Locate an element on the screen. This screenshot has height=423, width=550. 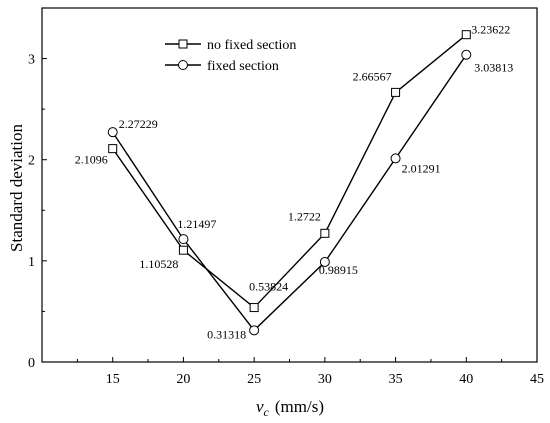
x-tick-label: 45 is located at coordinates (537, 379).